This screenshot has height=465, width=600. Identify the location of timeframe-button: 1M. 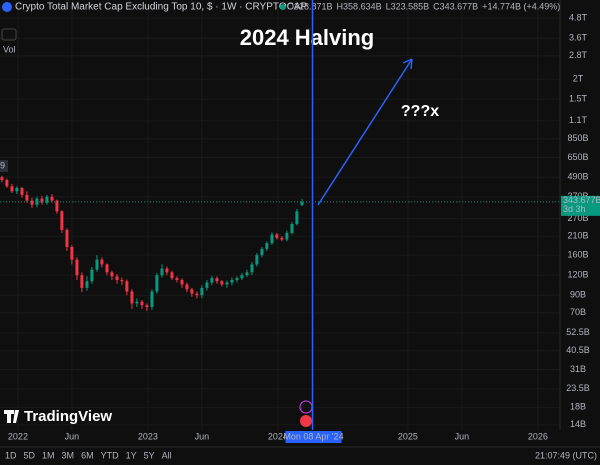
(48, 455).